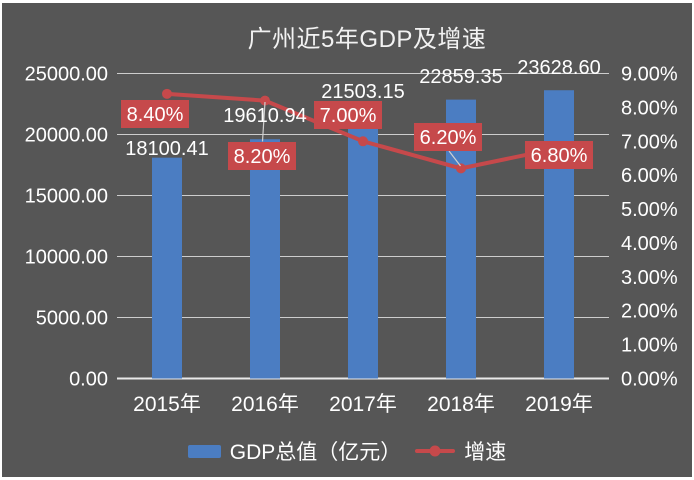 The height and width of the screenshot is (480, 694). Describe the element at coordinates (649, 142) in the screenshot. I see `right-axis-tick-label: 7.00%` at that location.